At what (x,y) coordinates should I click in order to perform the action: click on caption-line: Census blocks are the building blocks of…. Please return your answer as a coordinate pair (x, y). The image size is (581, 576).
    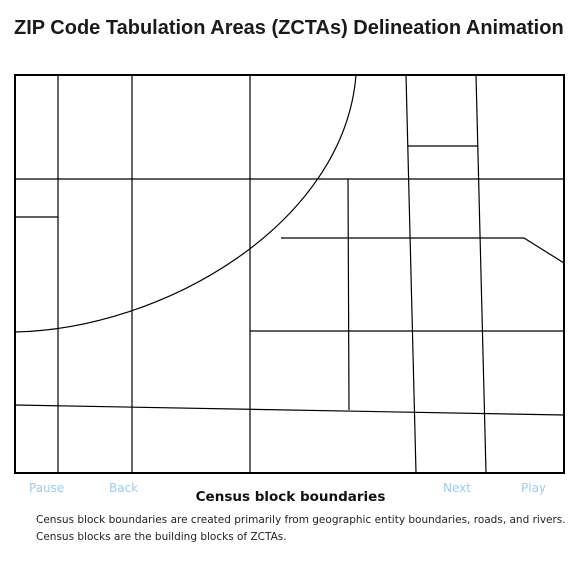
    Looking at the image, I should click on (161, 537).